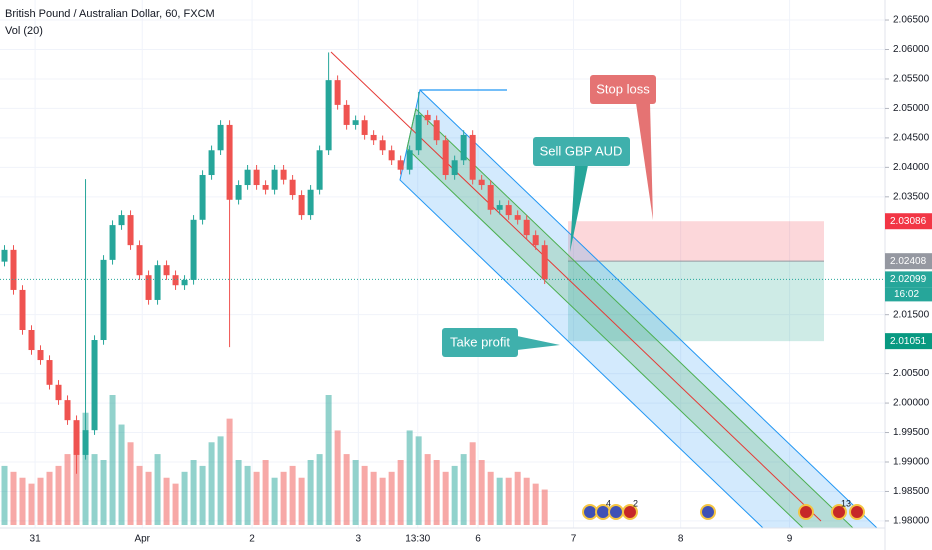 This screenshot has height=550, width=932. What do you see at coordinates (478, 539) in the screenshot?
I see `x-tick-label: 6` at bounding box center [478, 539].